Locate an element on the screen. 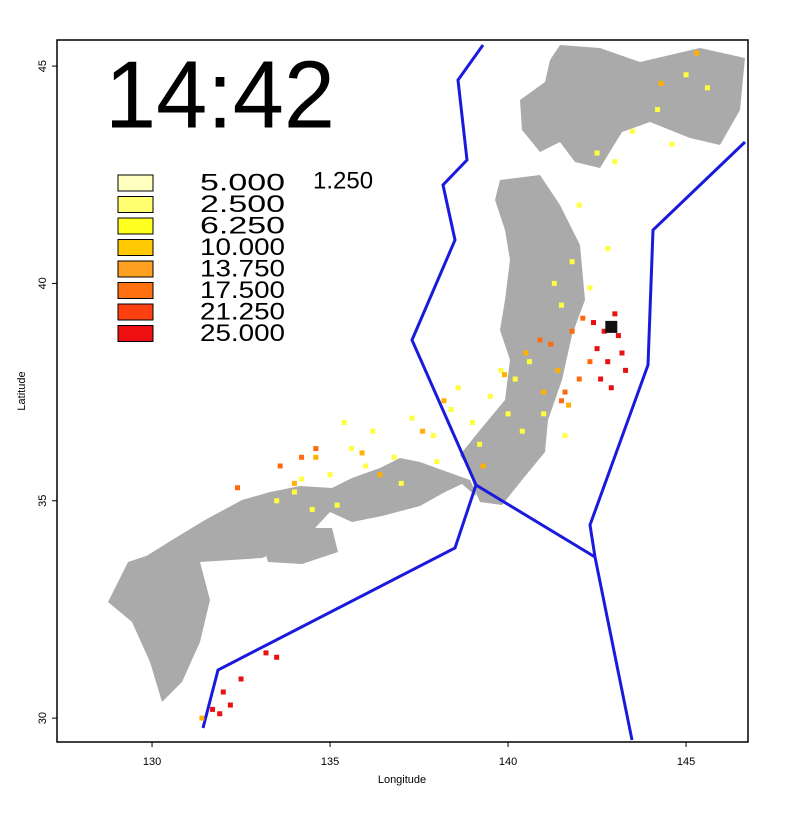  x-tick-label: 140 is located at coordinates (508, 762).